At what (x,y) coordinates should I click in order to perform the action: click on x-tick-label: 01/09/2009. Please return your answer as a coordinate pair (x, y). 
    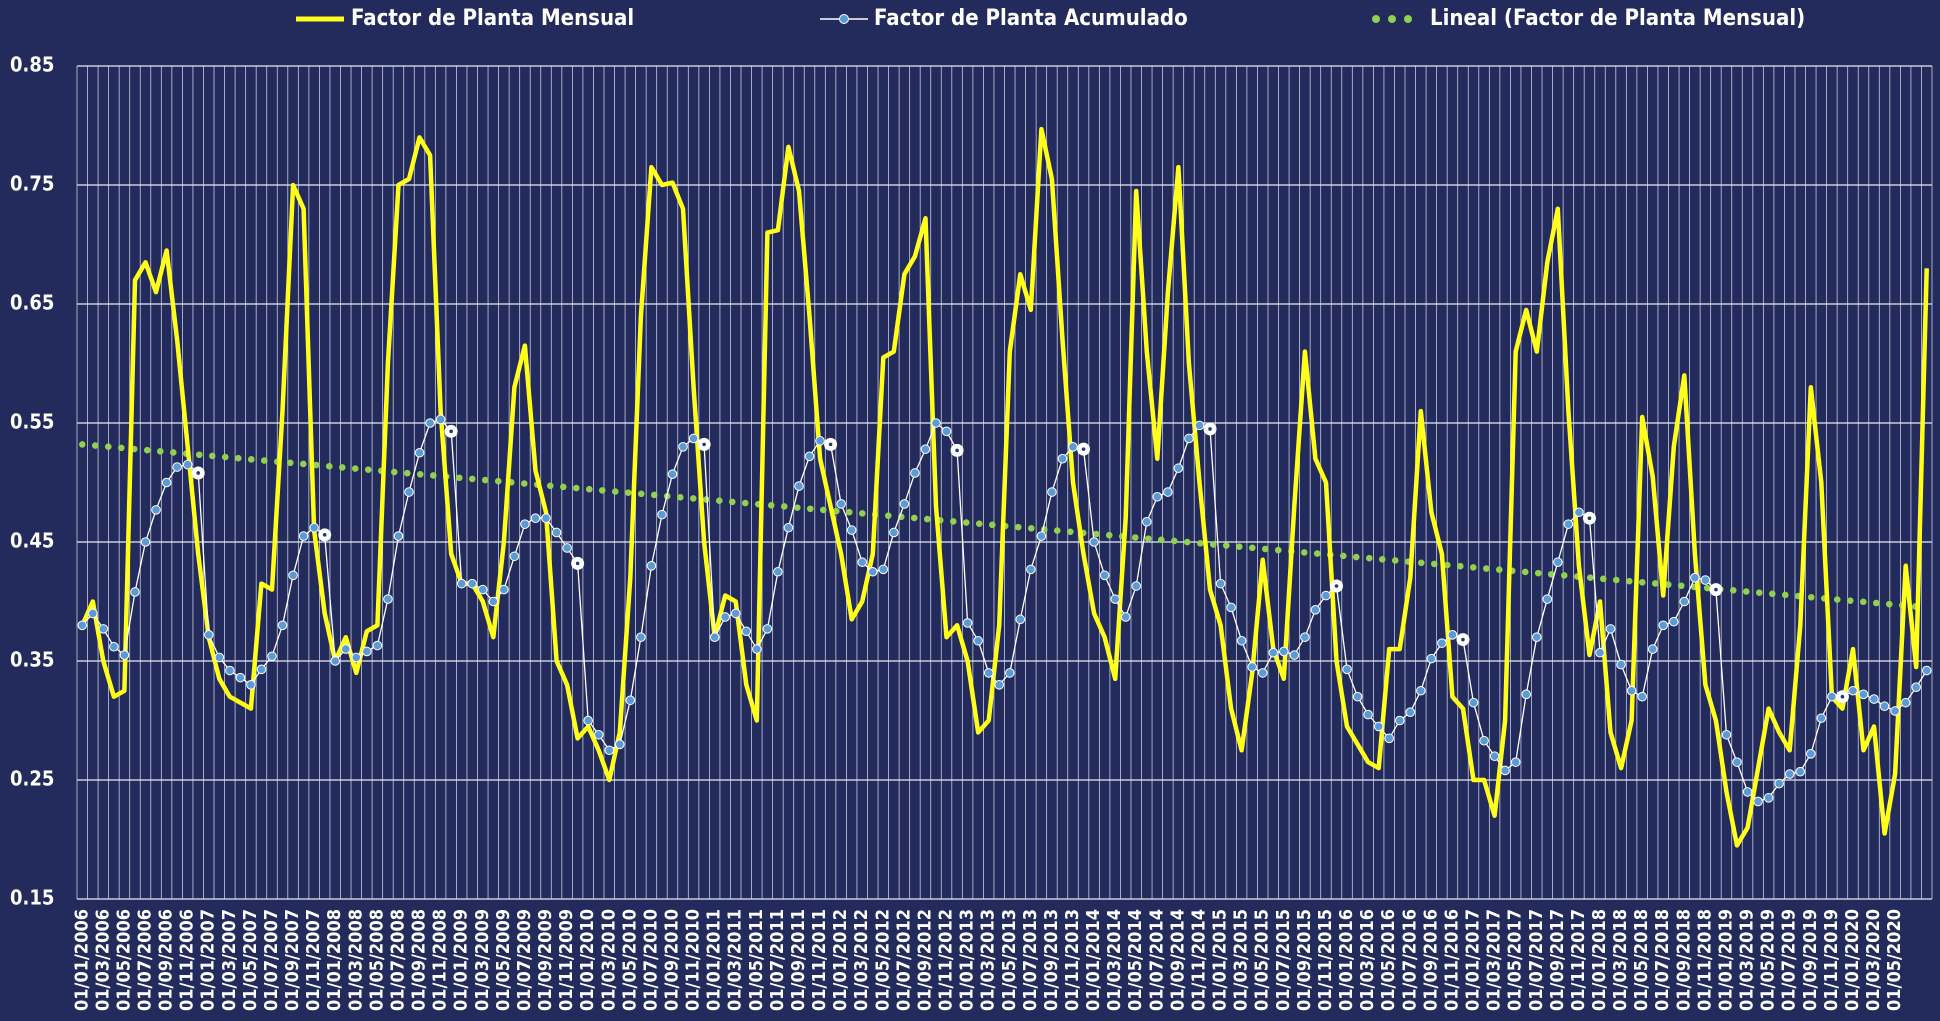
    Looking at the image, I should click on (545, 960).